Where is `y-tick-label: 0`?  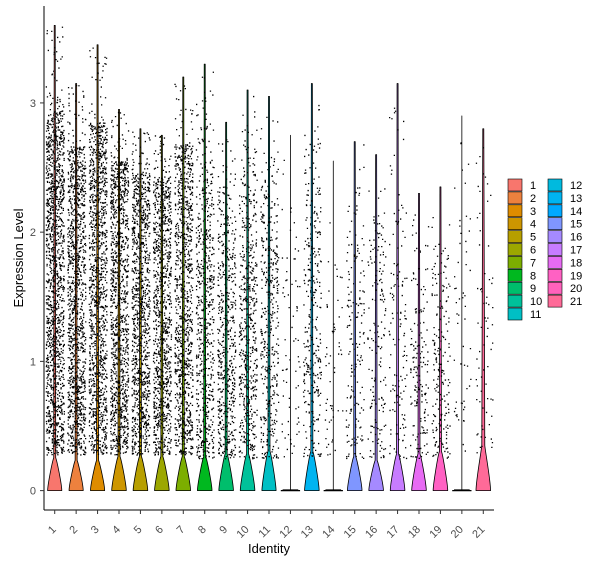 y-tick-label: 0 is located at coordinates (33, 492).